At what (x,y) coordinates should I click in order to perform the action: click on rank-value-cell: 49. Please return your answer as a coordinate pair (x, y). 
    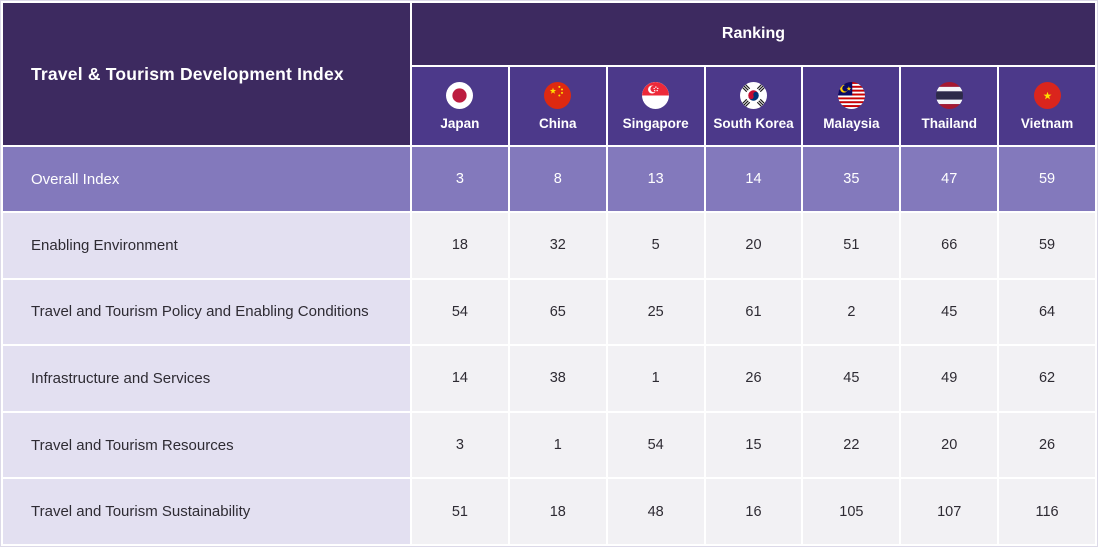
    Looking at the image, I should click on (949, 378).